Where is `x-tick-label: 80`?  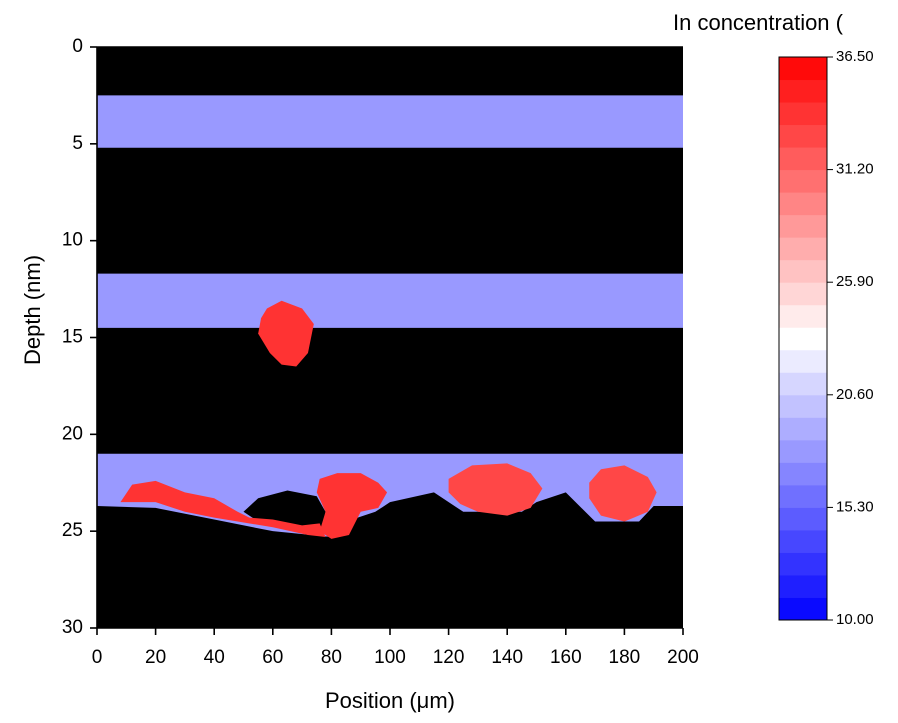
x-tick-label: 80 is located at coordinates (331, 657).